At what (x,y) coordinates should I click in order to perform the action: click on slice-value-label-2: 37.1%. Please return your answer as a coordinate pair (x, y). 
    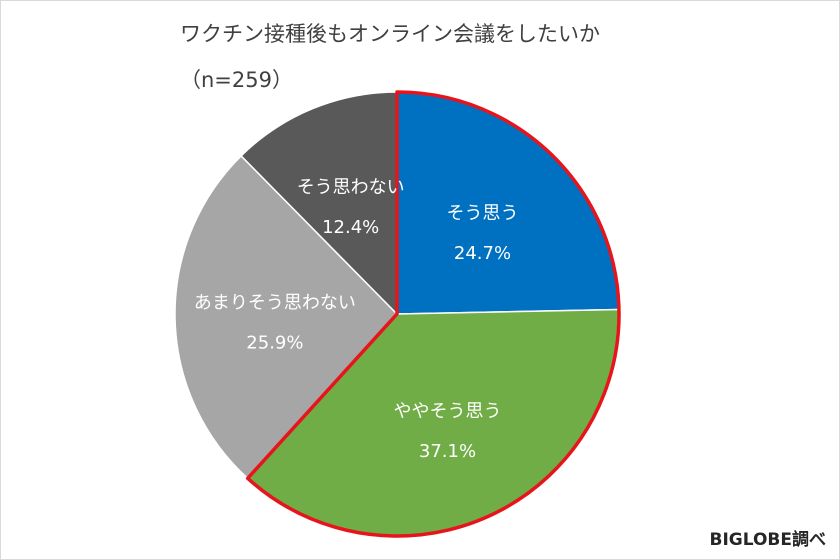
    Looking at the image, I should click on (447, 451).